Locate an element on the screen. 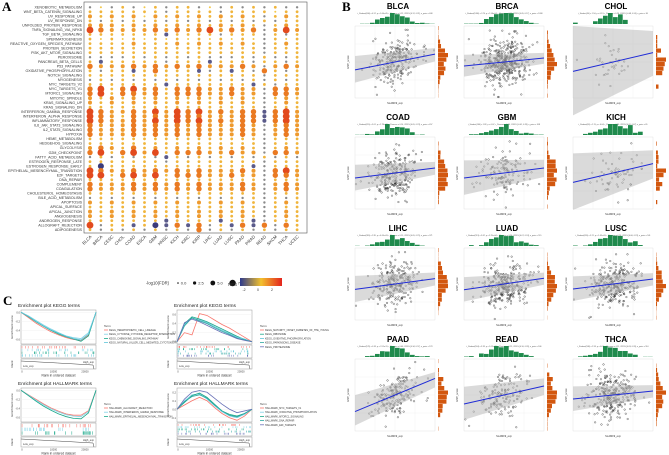 This screenshot has width=669, height=455. column-label: LIHC is located at coordinates (207, 239).